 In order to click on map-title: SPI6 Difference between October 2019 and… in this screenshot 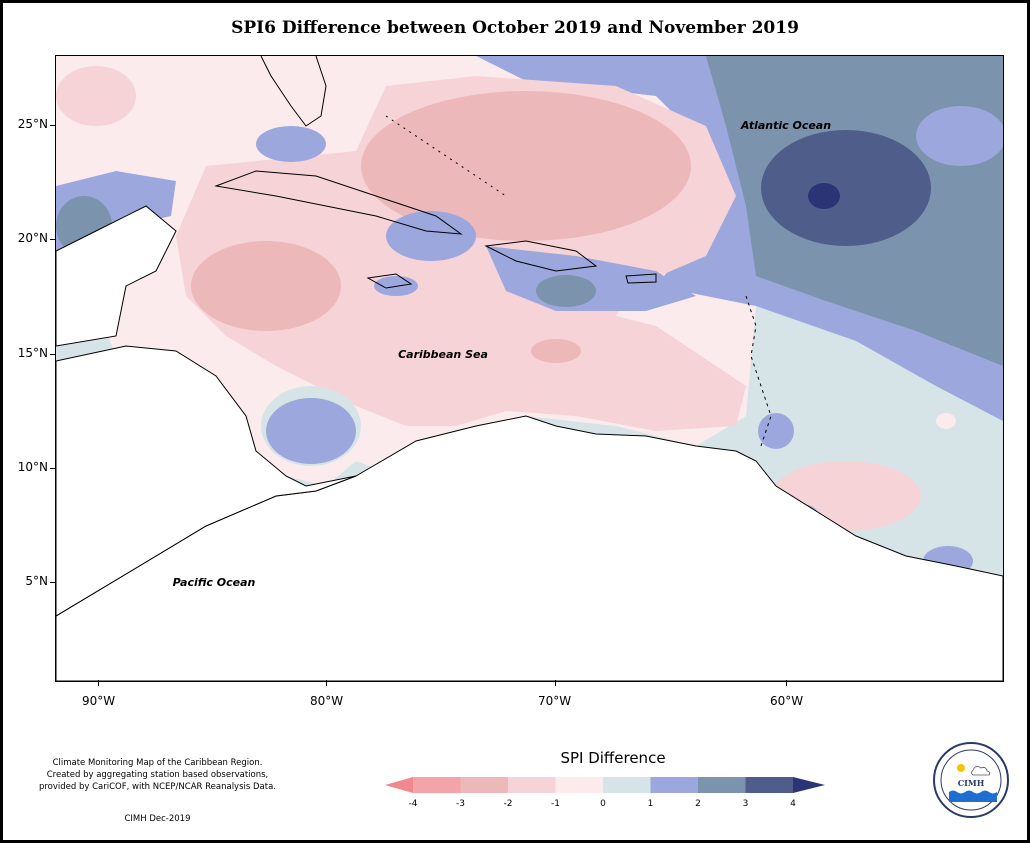, I will do `click(515, 28)`.